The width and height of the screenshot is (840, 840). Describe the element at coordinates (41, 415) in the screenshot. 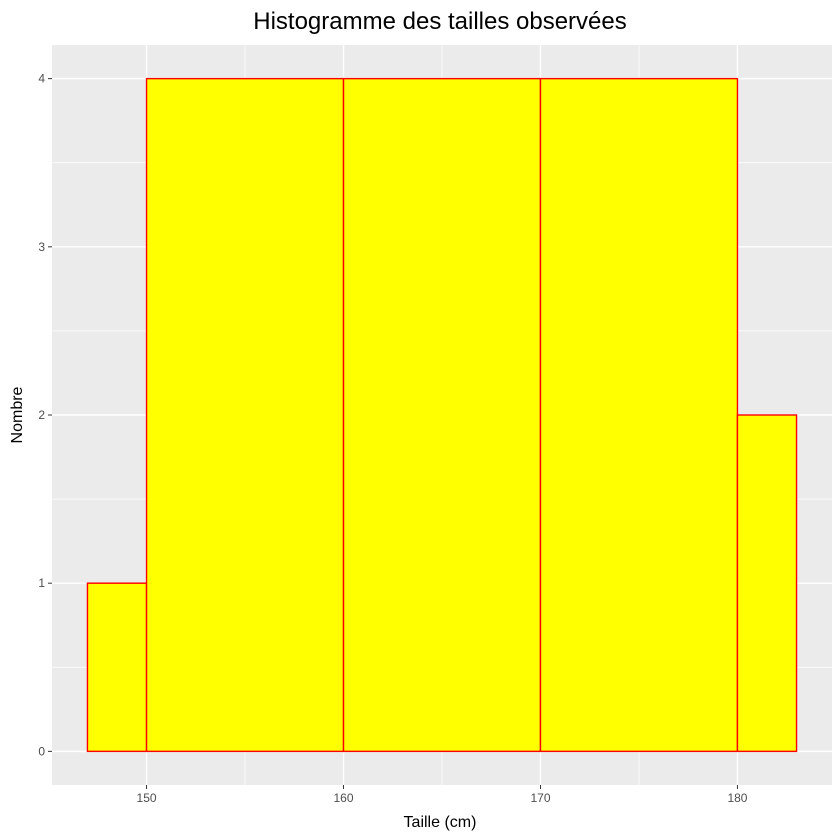

I see `y-tick-label: 2` at that location.